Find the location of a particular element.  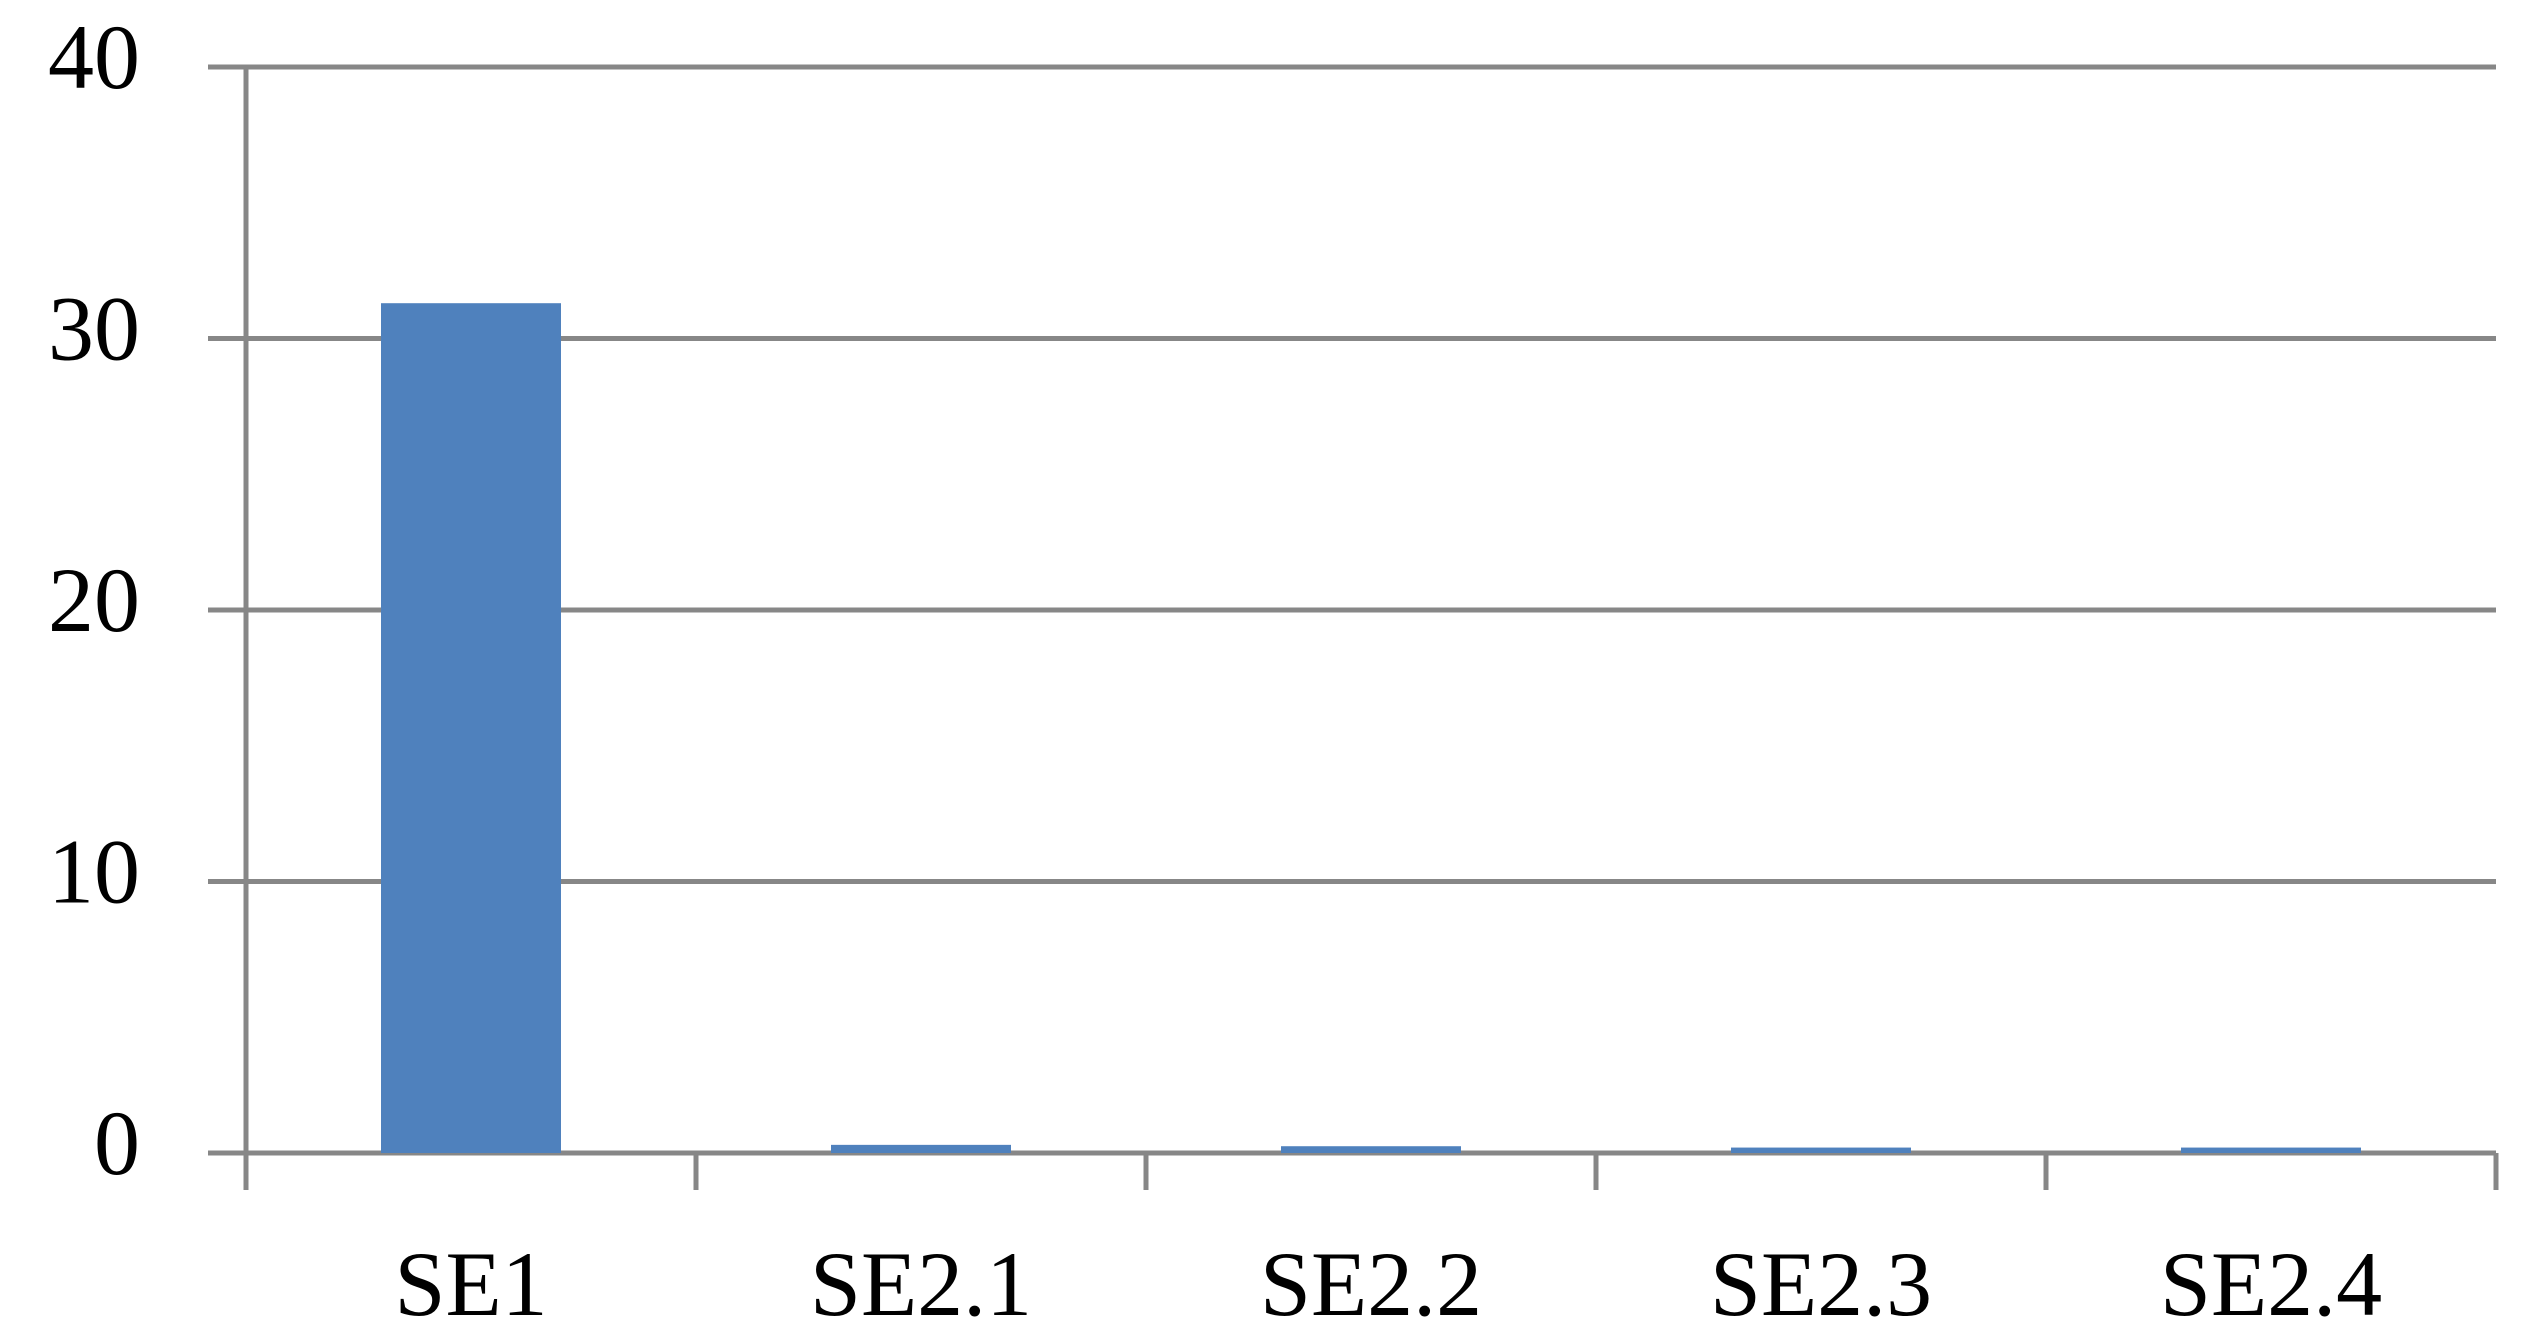

y-tick-label: 30 is located at coordinates (94, 329).